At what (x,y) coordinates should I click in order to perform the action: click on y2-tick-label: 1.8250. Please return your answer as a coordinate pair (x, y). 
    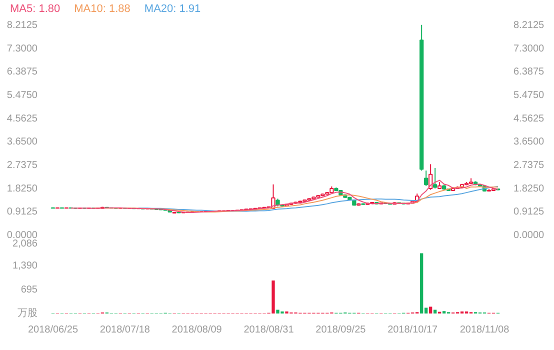
    Looking at the image, I should click on (529, 188).